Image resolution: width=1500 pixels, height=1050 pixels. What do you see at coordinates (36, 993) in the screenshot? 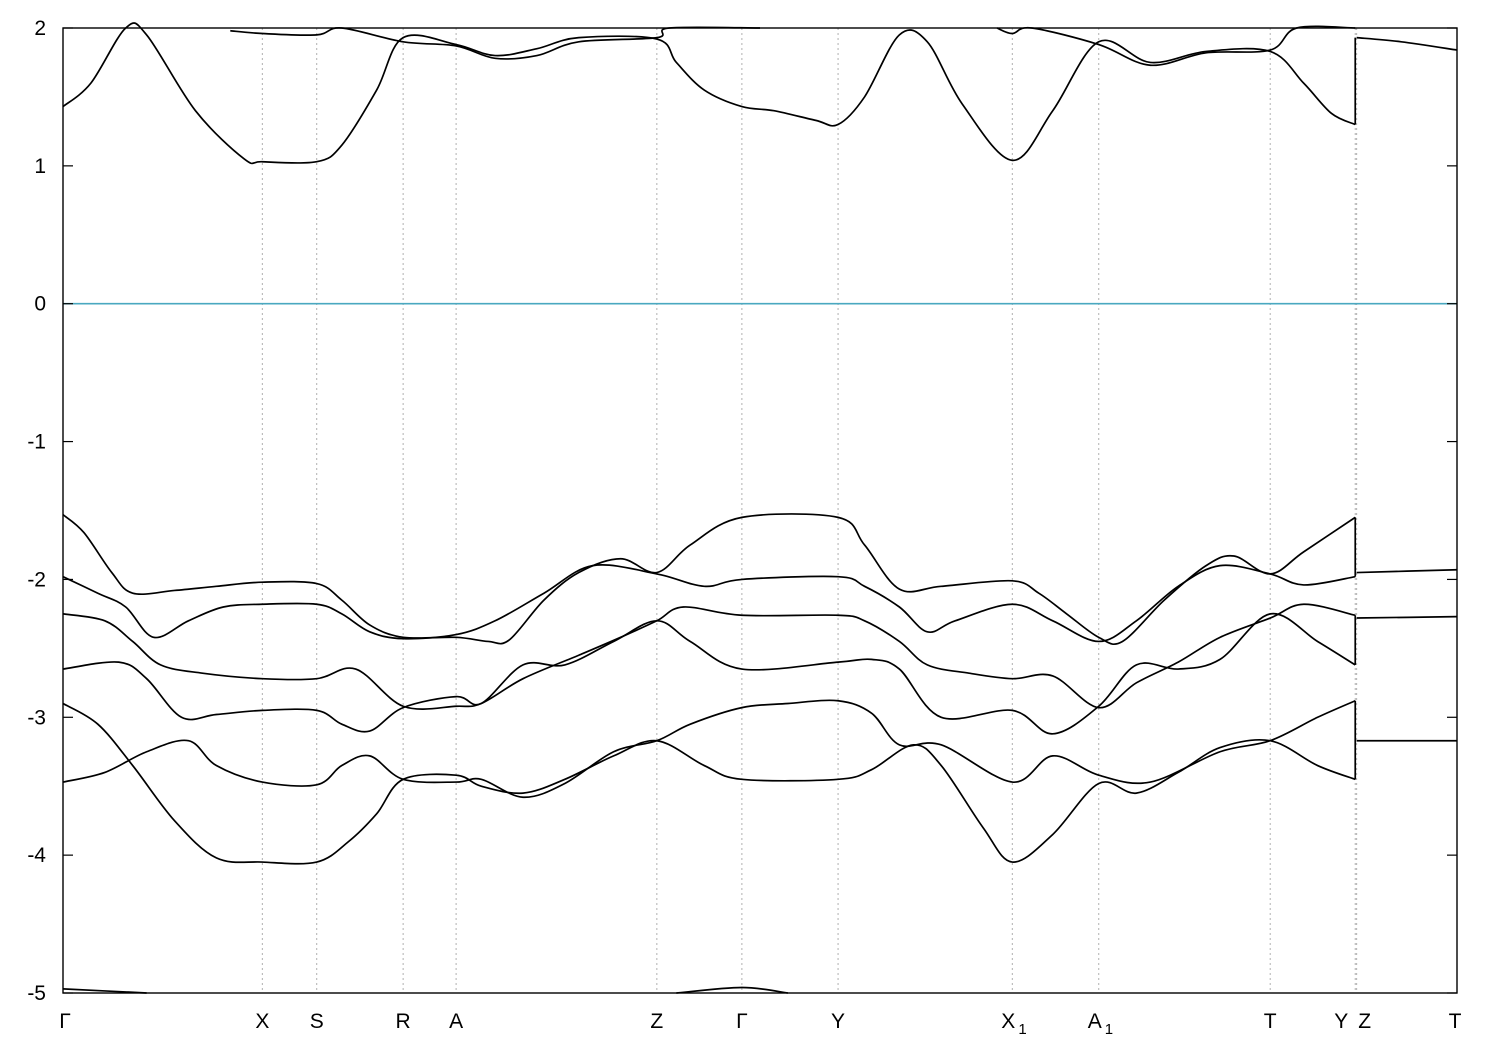
I see `y-tick-label: -5` at bounding box center [36, 993].